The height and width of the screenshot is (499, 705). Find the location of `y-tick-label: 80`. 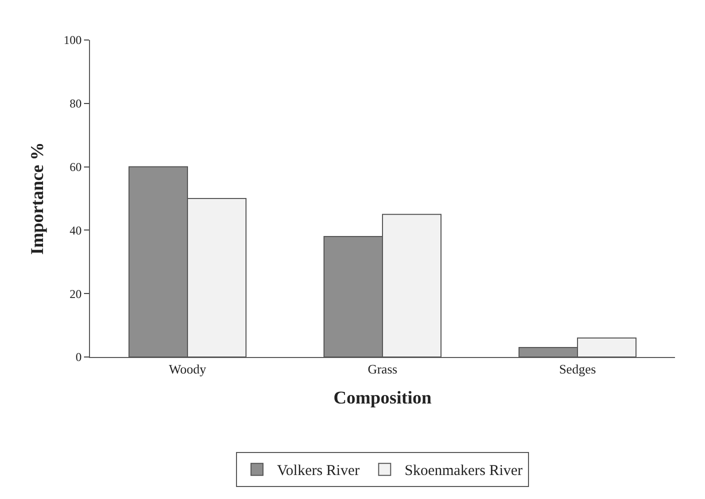

y-tick-label: 80 is located at coordinates (76, 103).